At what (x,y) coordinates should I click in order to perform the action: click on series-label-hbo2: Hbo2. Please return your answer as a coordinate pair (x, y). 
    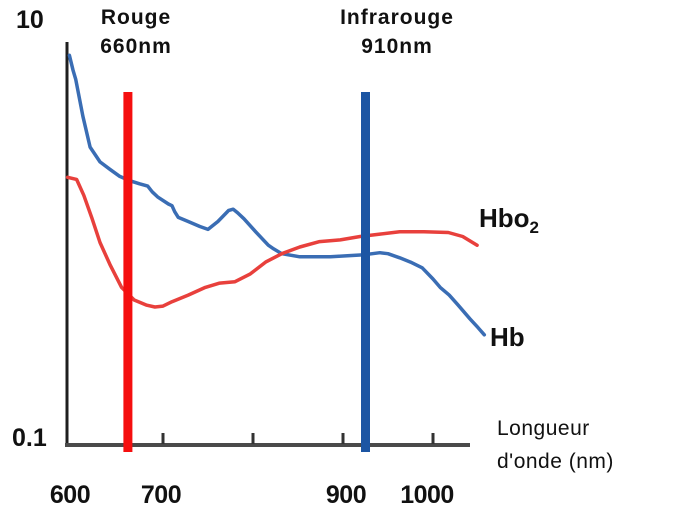
    Looking at the image, I should click on (509, 220).